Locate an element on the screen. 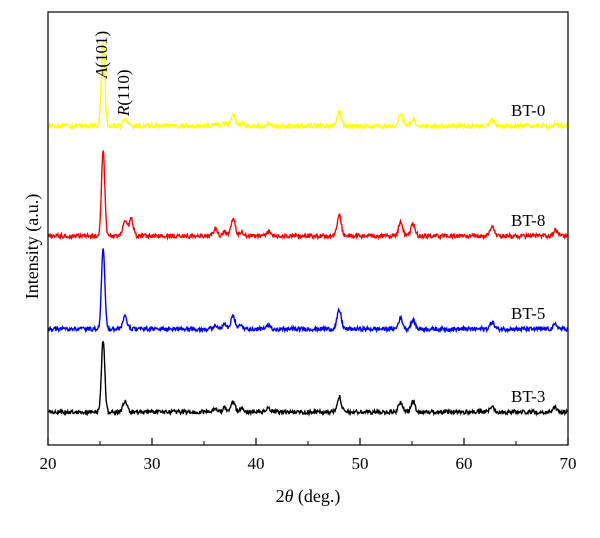  series-label-bt-3: BT-3 is located at coordinates (528, 396).